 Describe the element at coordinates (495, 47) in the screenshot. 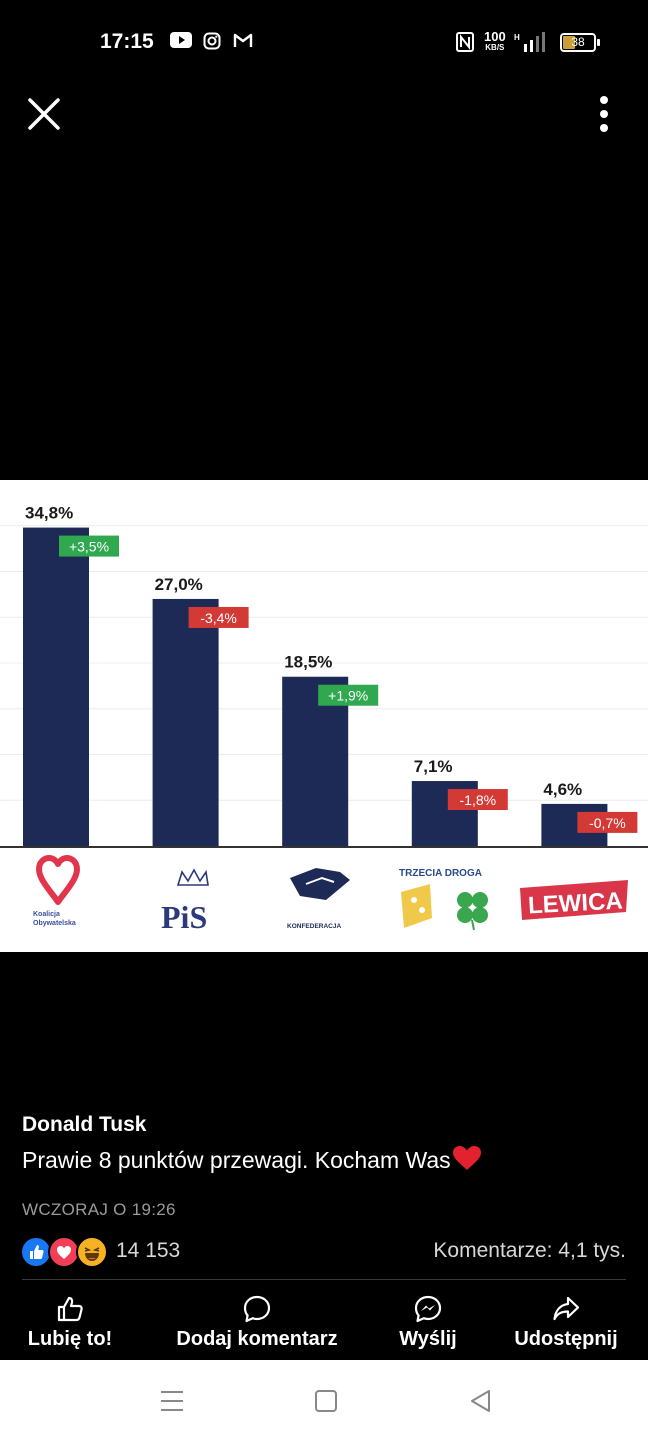

I see `network-speed-unit: KB/S` at that location.